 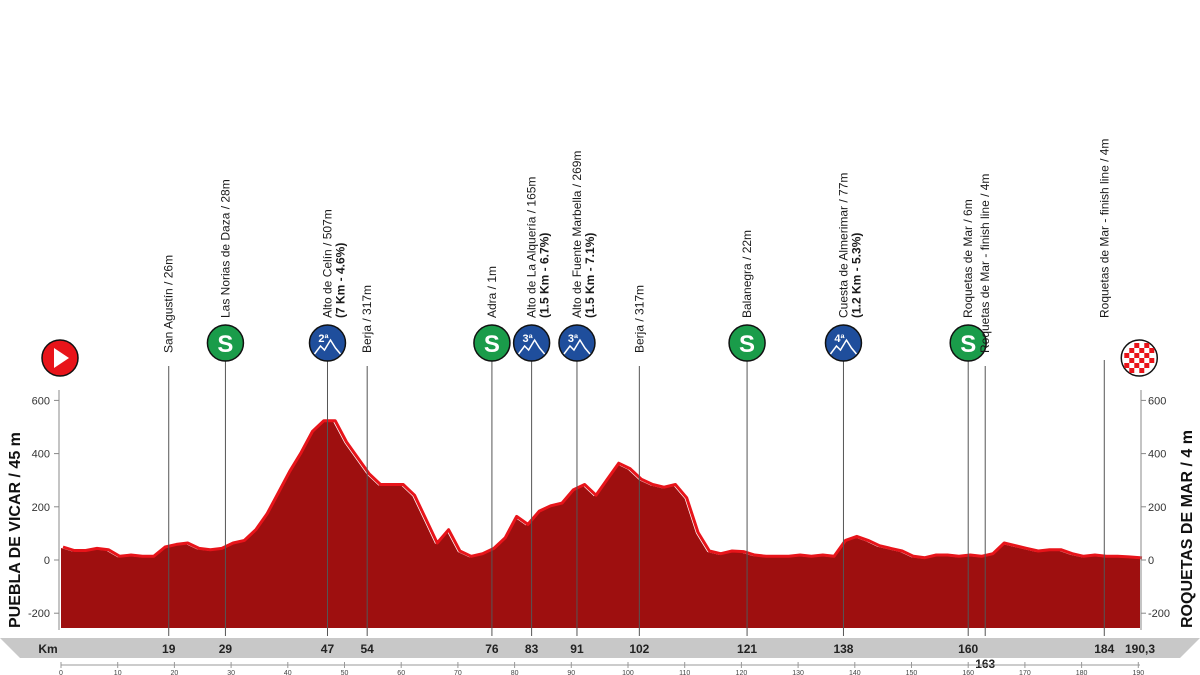 What do you see at coordinates (1151, 561) in the screenshot?
I see `right-axis-tick-label: 0` at bounding box center [1151, 561].